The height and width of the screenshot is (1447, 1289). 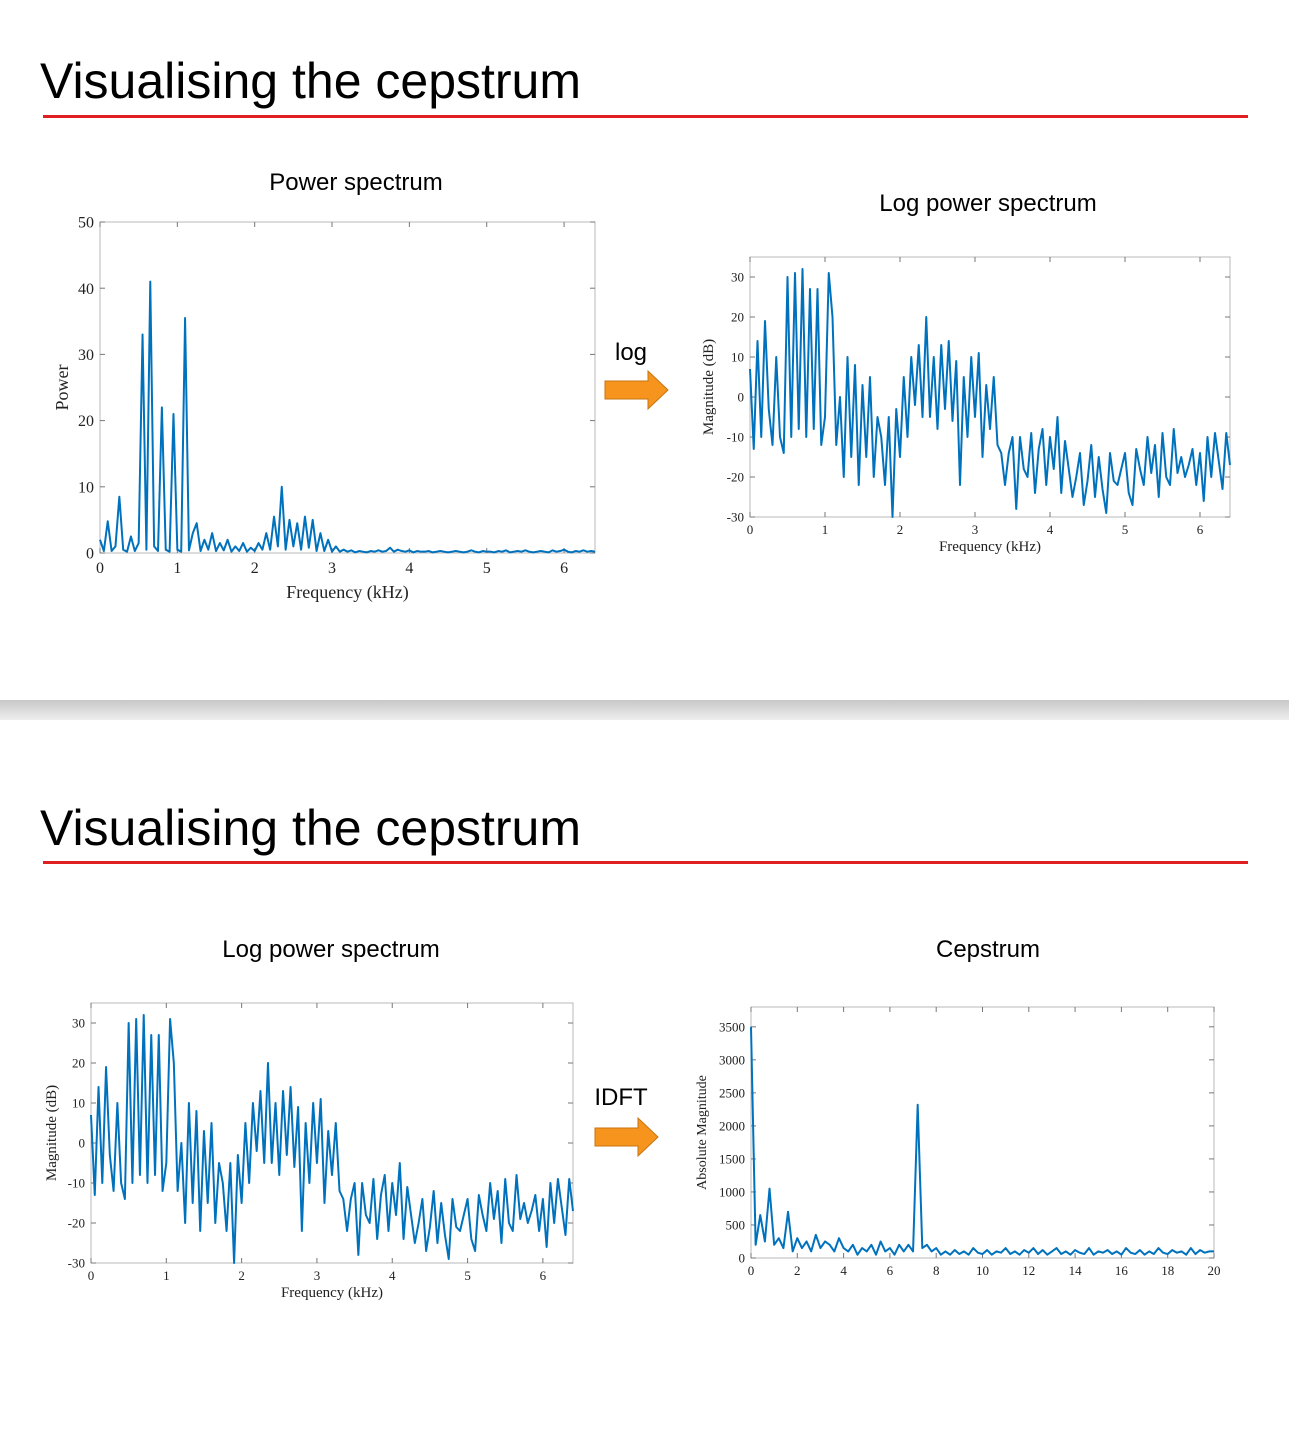 I want to click on x-tick-label: 12, so click(x=1028, y=1270).